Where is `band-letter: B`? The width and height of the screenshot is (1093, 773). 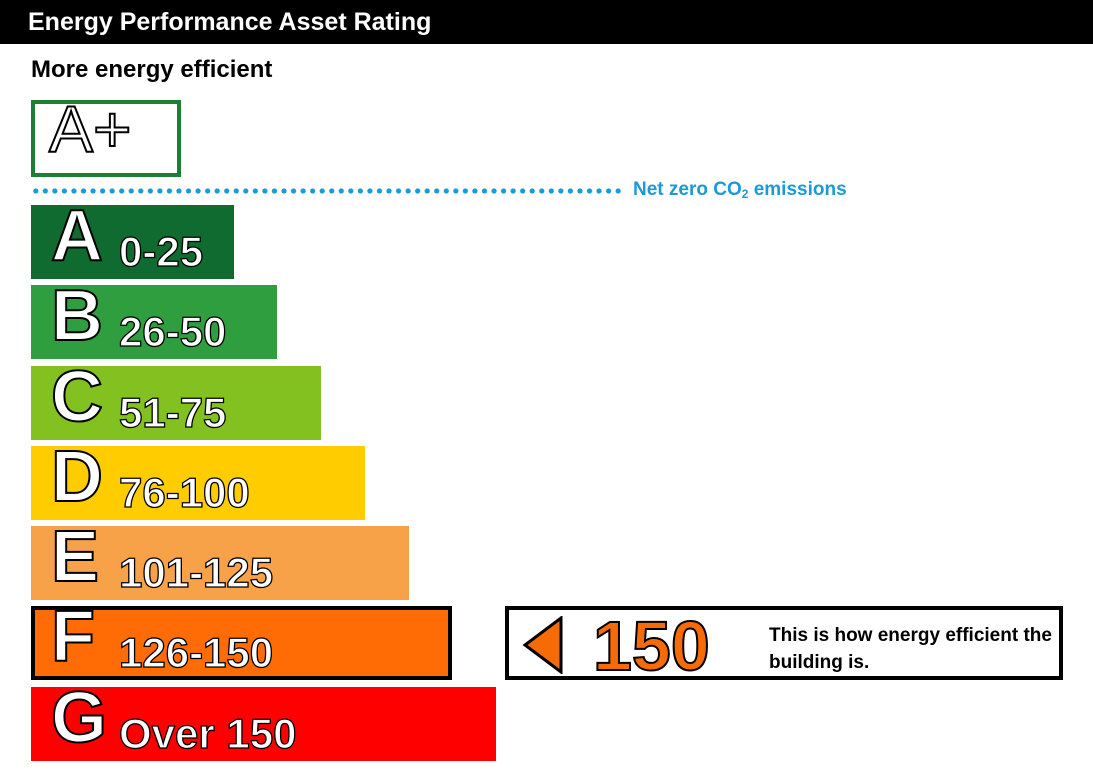 band-letter: B is located at coordinates (77, 316).